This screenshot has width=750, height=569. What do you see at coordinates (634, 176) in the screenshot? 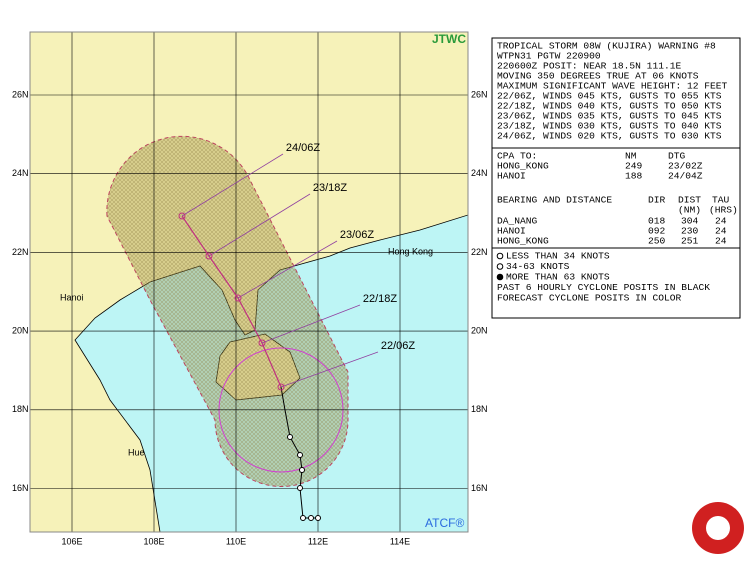
I see `cpa-cell: 188` at bounding box center [634, 176].